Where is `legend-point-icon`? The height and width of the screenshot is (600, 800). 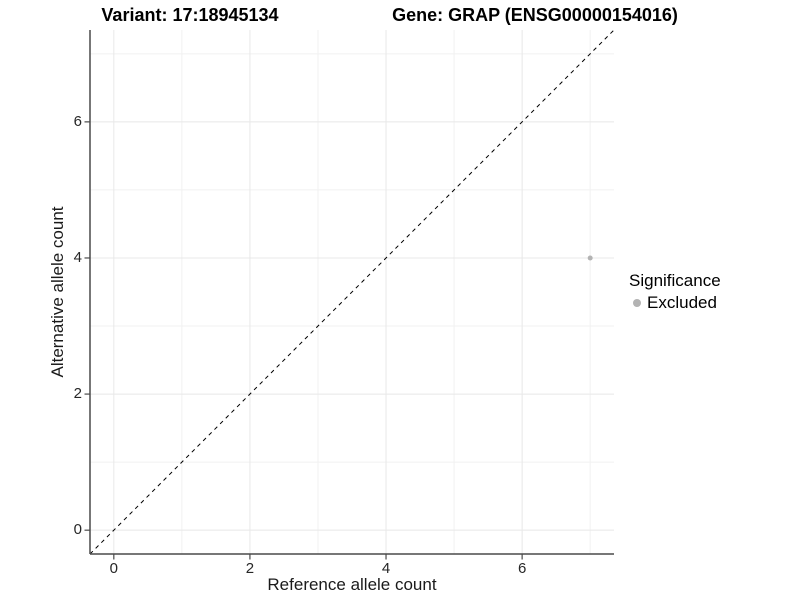 legend-point-icon is located at coordinates (637, 303).